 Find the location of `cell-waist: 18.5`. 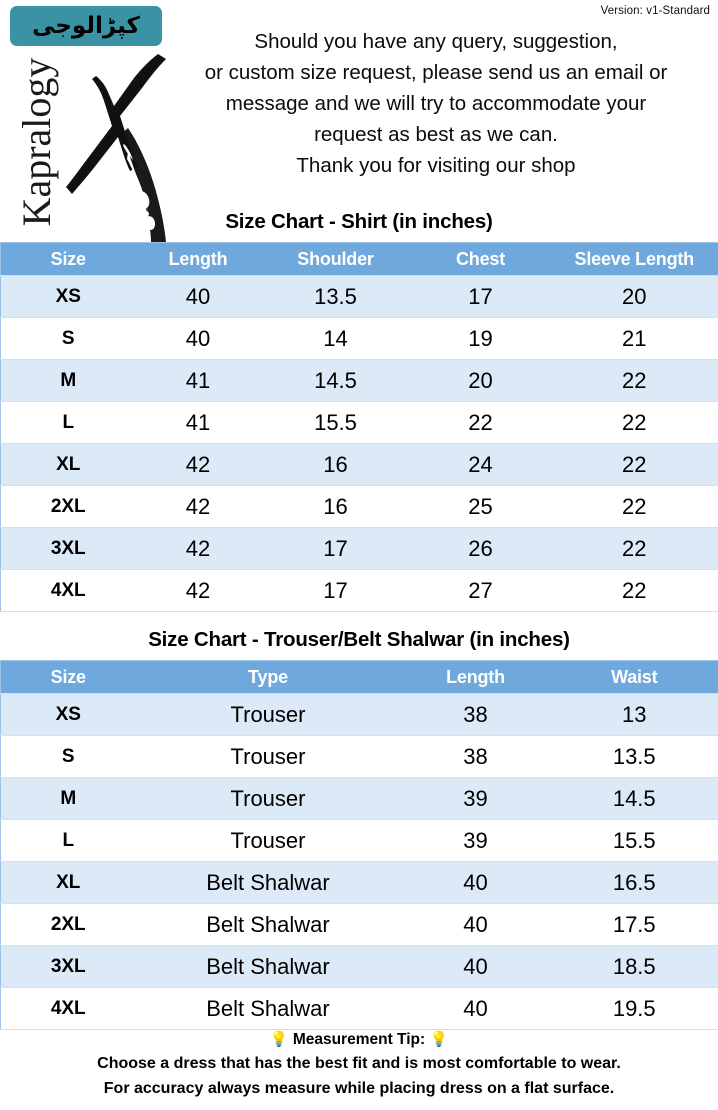

cell-waist: 18.5 is located at coordinates (634, 966).